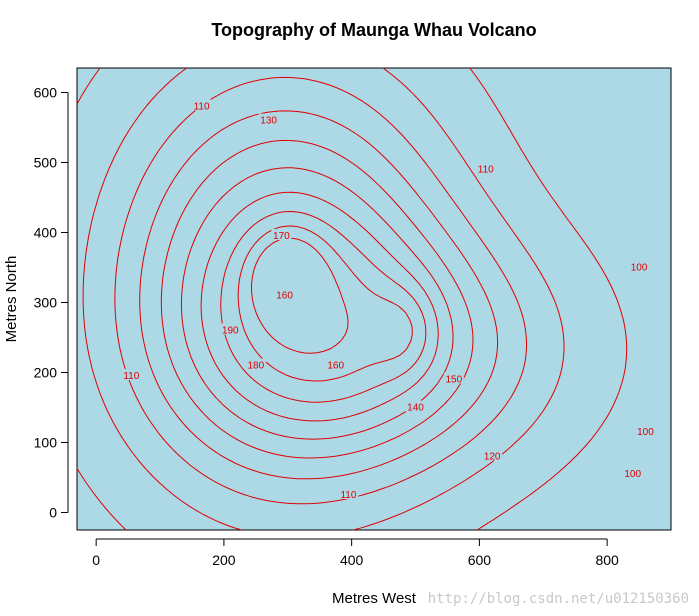  What do you see at coordinates (46, 303) in the screenshot?
I see `y-tick-label: 300` at bounding box center [46, 303].